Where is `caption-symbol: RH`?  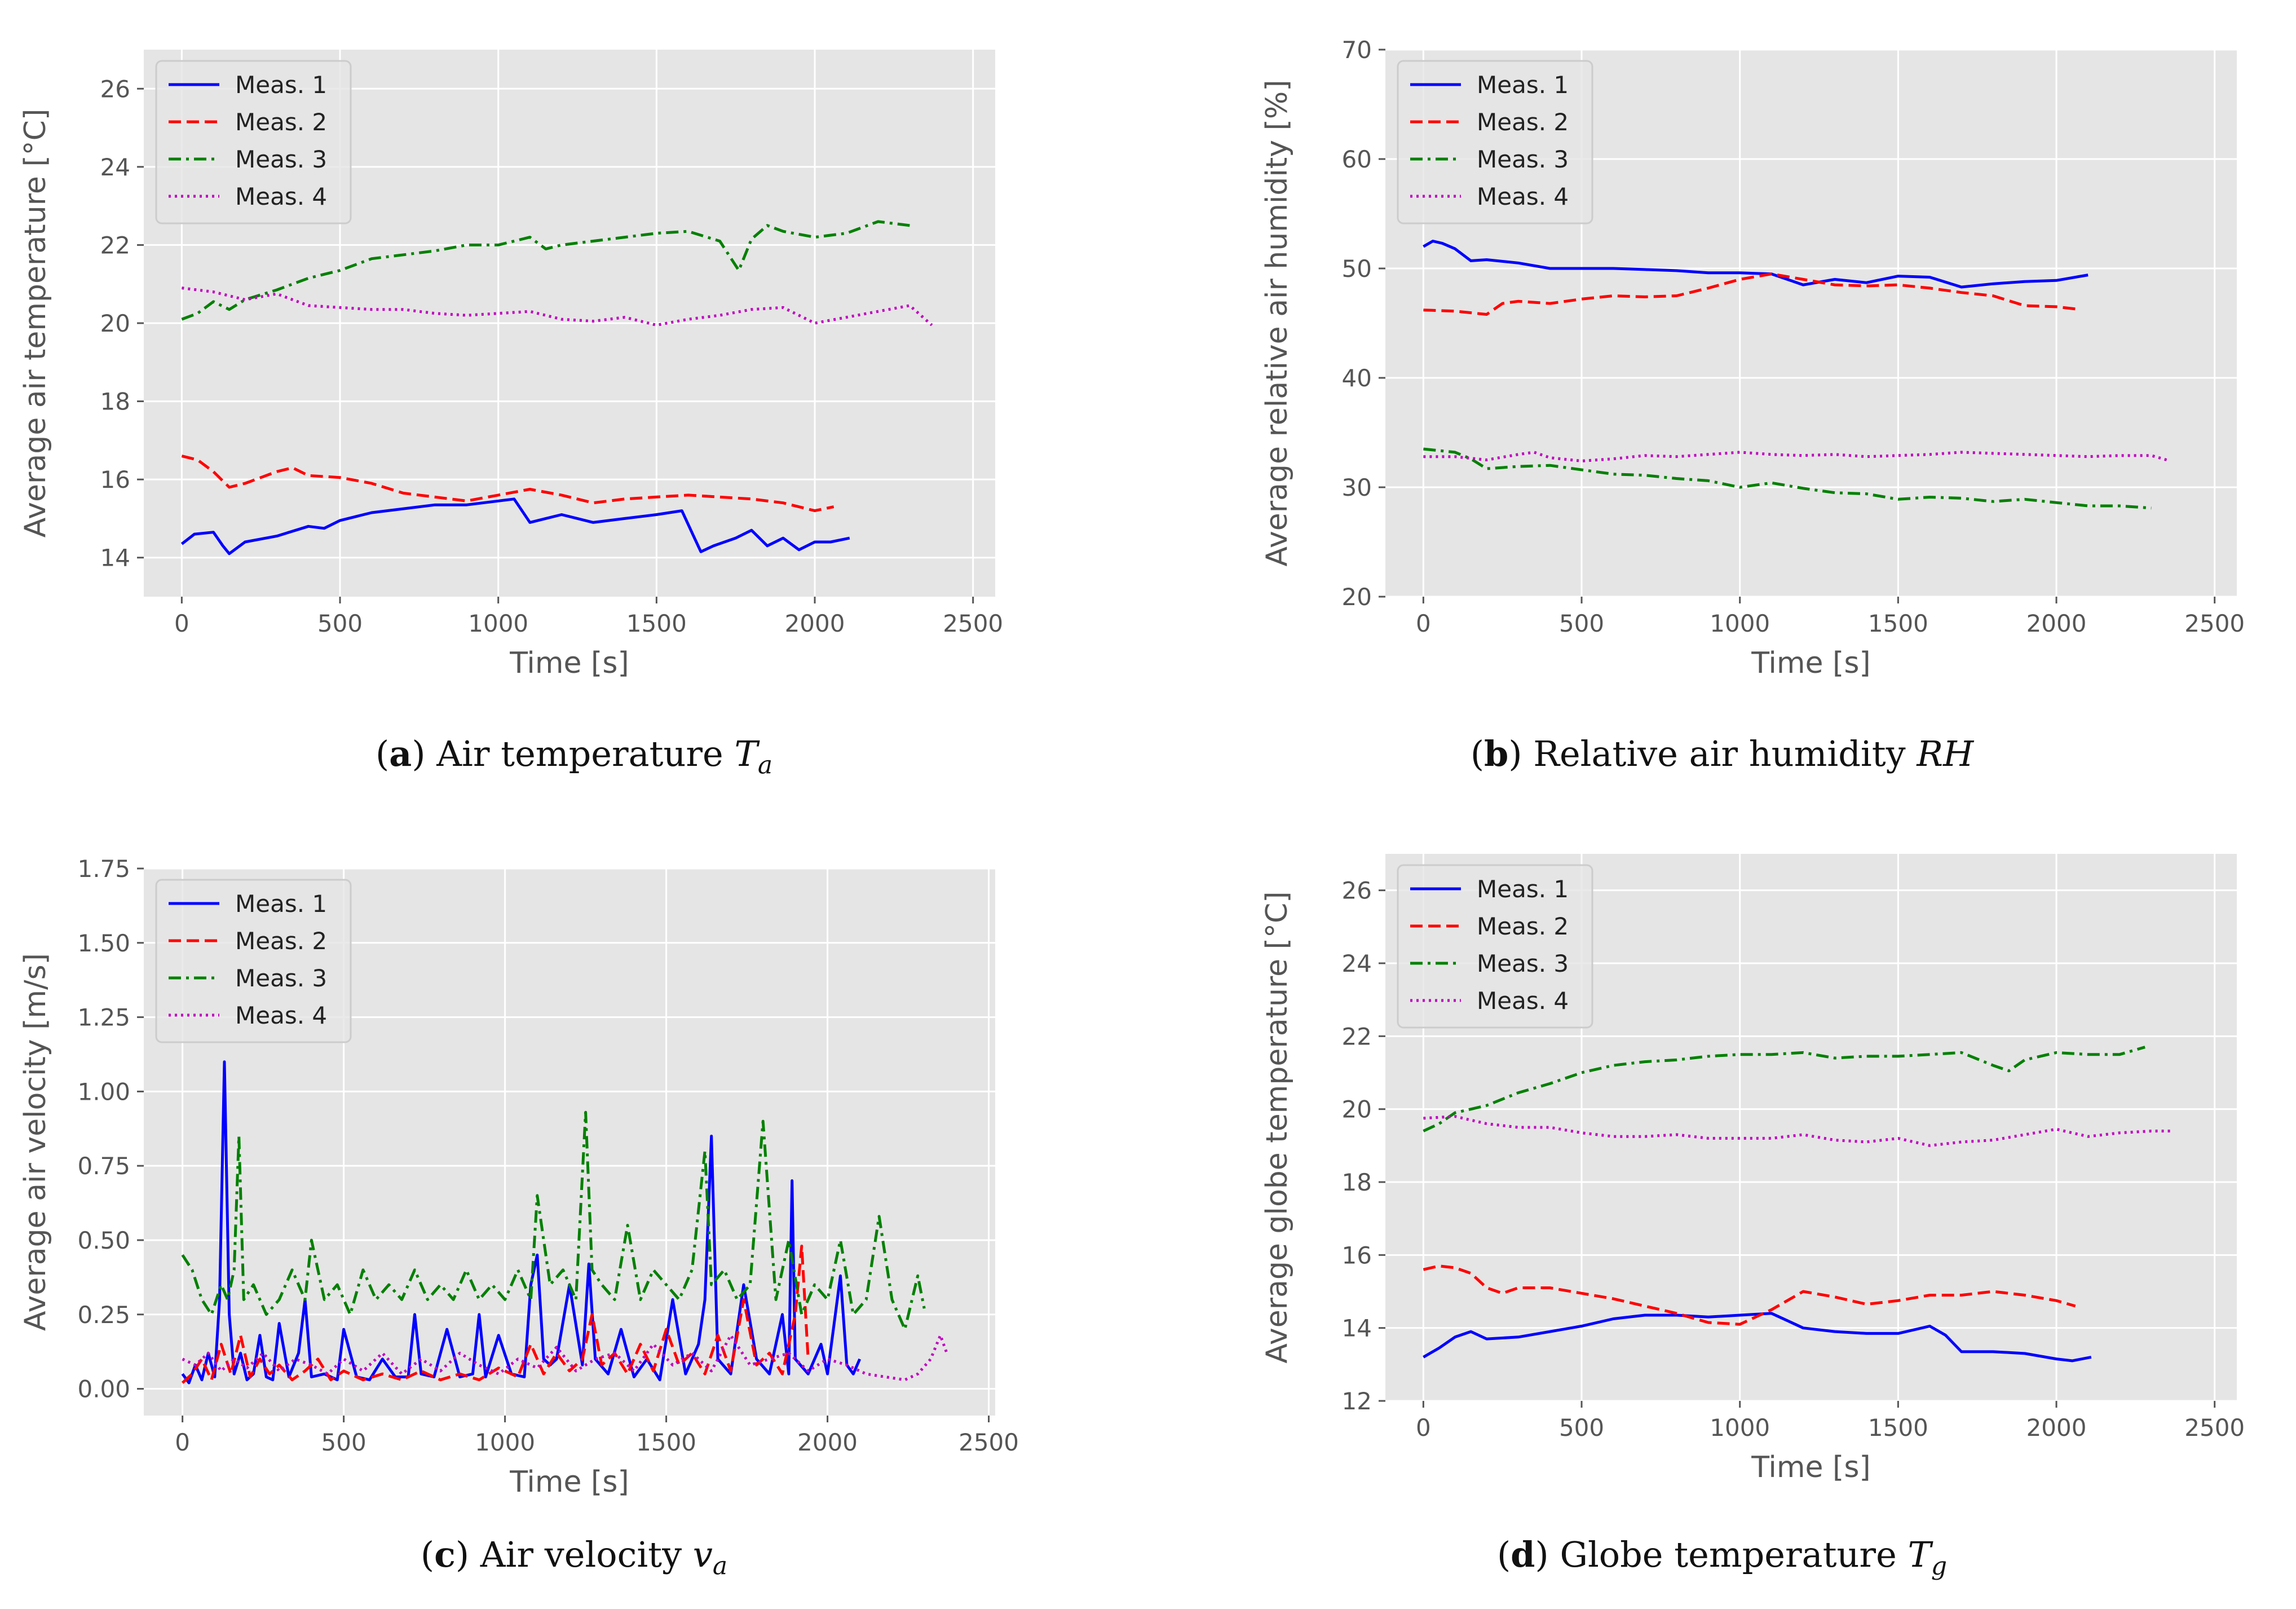 caption-symbol: RH is located at coordinates (1946, 753).